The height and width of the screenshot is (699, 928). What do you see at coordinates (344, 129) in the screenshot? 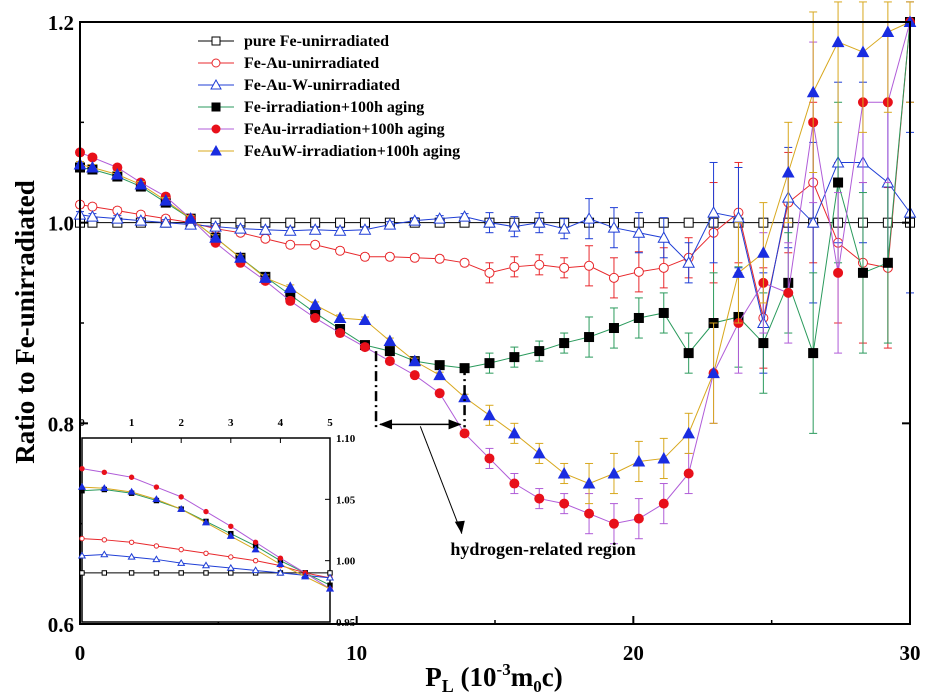
I see `legend-label: FeAu-irradiation+100h aging` at bounding box center [344, 129].